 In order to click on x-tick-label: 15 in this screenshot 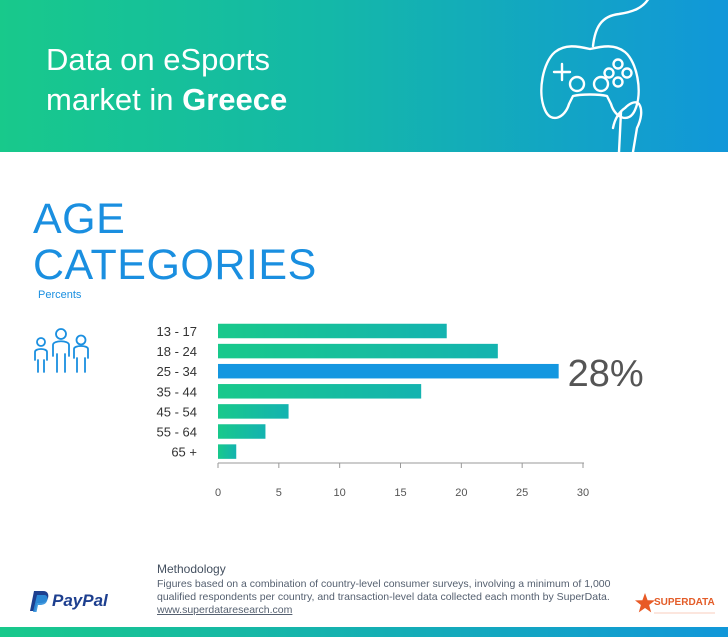, I will do `click(400, 493)`.